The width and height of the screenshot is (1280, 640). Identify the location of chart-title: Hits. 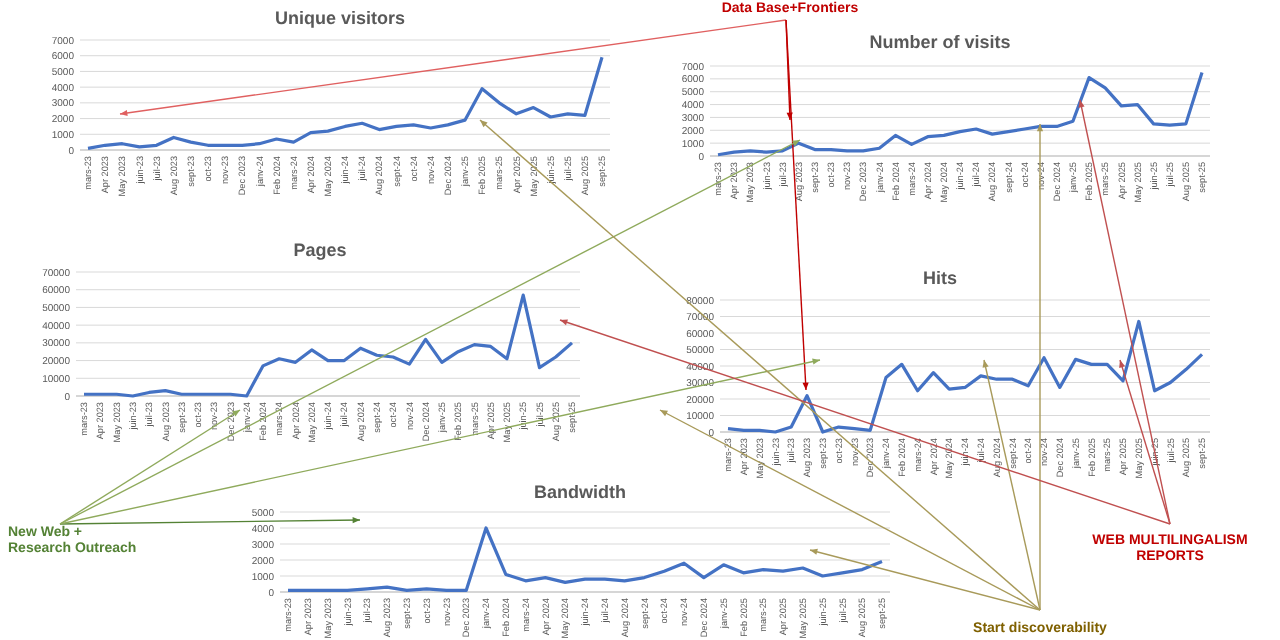
(940, 278).